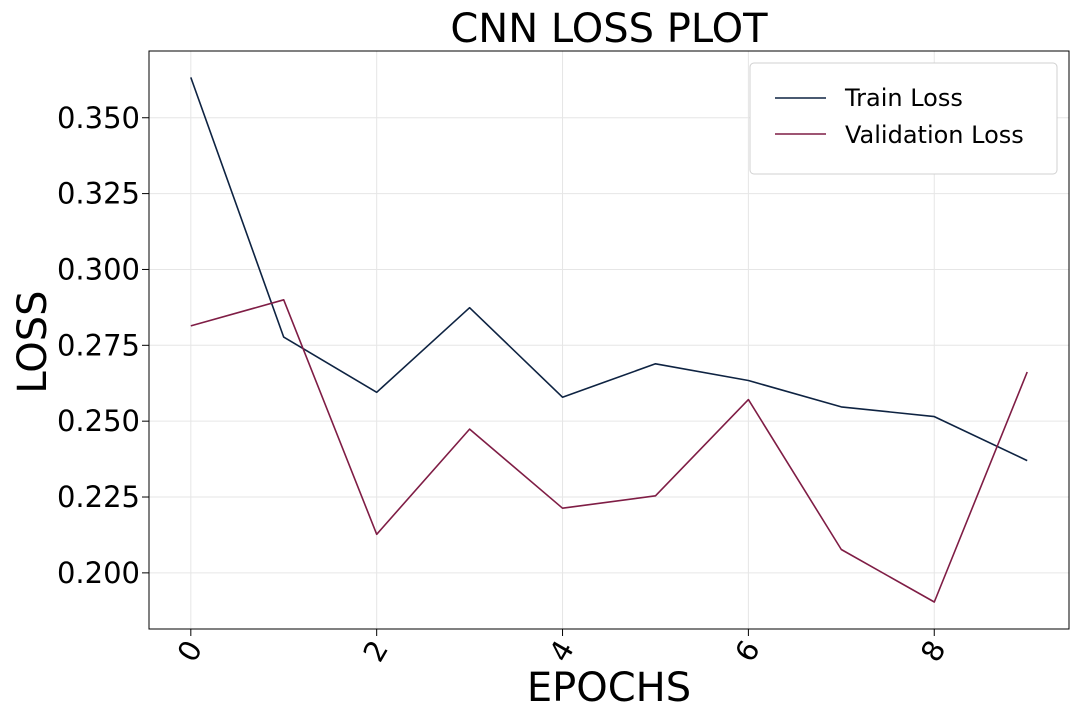  Describe the element at coordinates (98, 194) in the screenshot. I see `y-tick-label: 0.325` at that location.